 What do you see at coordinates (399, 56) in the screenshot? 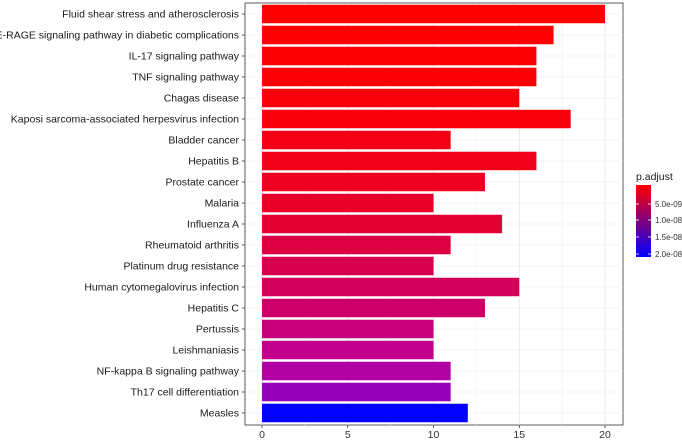
I see `bar-il-17-signaling-pathway` at bounding box center [399, 56].